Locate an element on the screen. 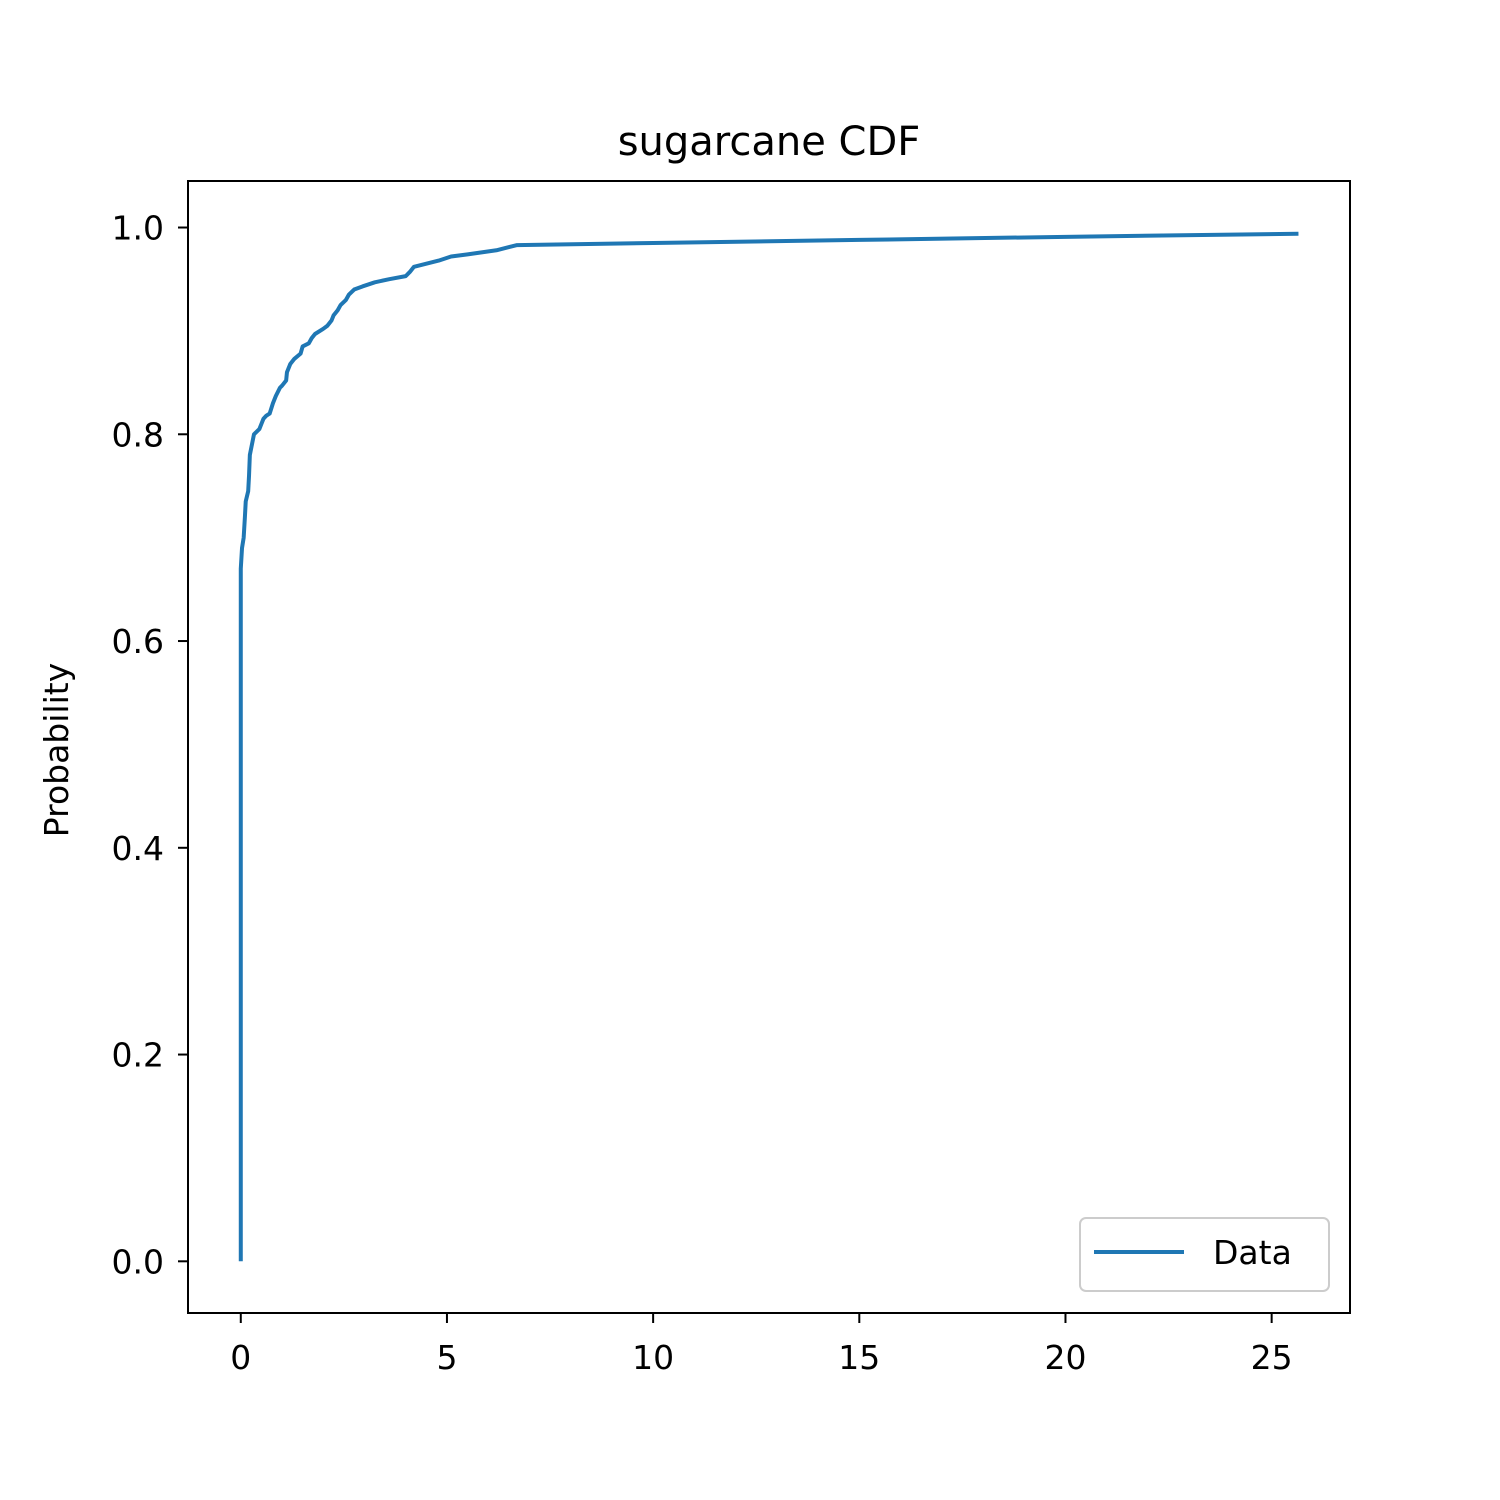  x-tick-label: 5 is located at coordinates (446, 1357).